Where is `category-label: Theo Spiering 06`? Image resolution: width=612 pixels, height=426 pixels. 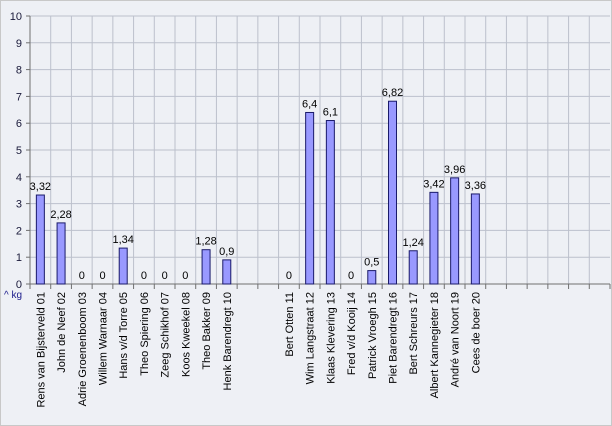 category-label: Theo Spiering 06 is located at coordinates (145, 334).